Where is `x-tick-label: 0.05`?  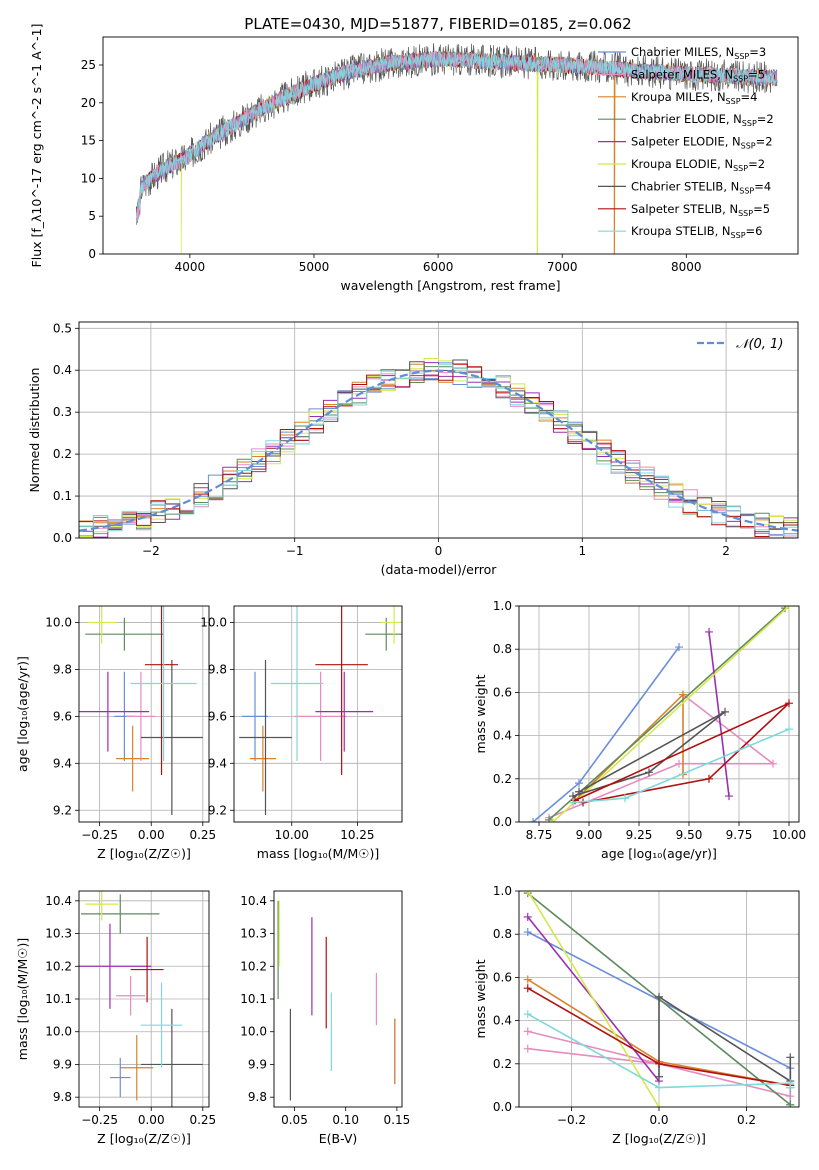
x-tick-label: 0.05 is located at coordinates (294, 1120).